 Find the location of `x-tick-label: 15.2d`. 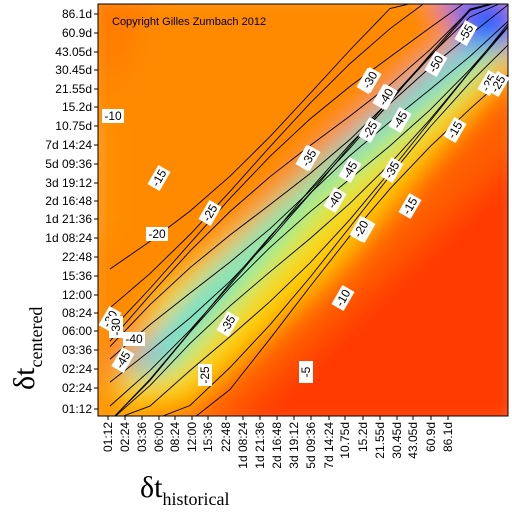

x-tick-label: 15.2d is located at coordinates (363, 437).